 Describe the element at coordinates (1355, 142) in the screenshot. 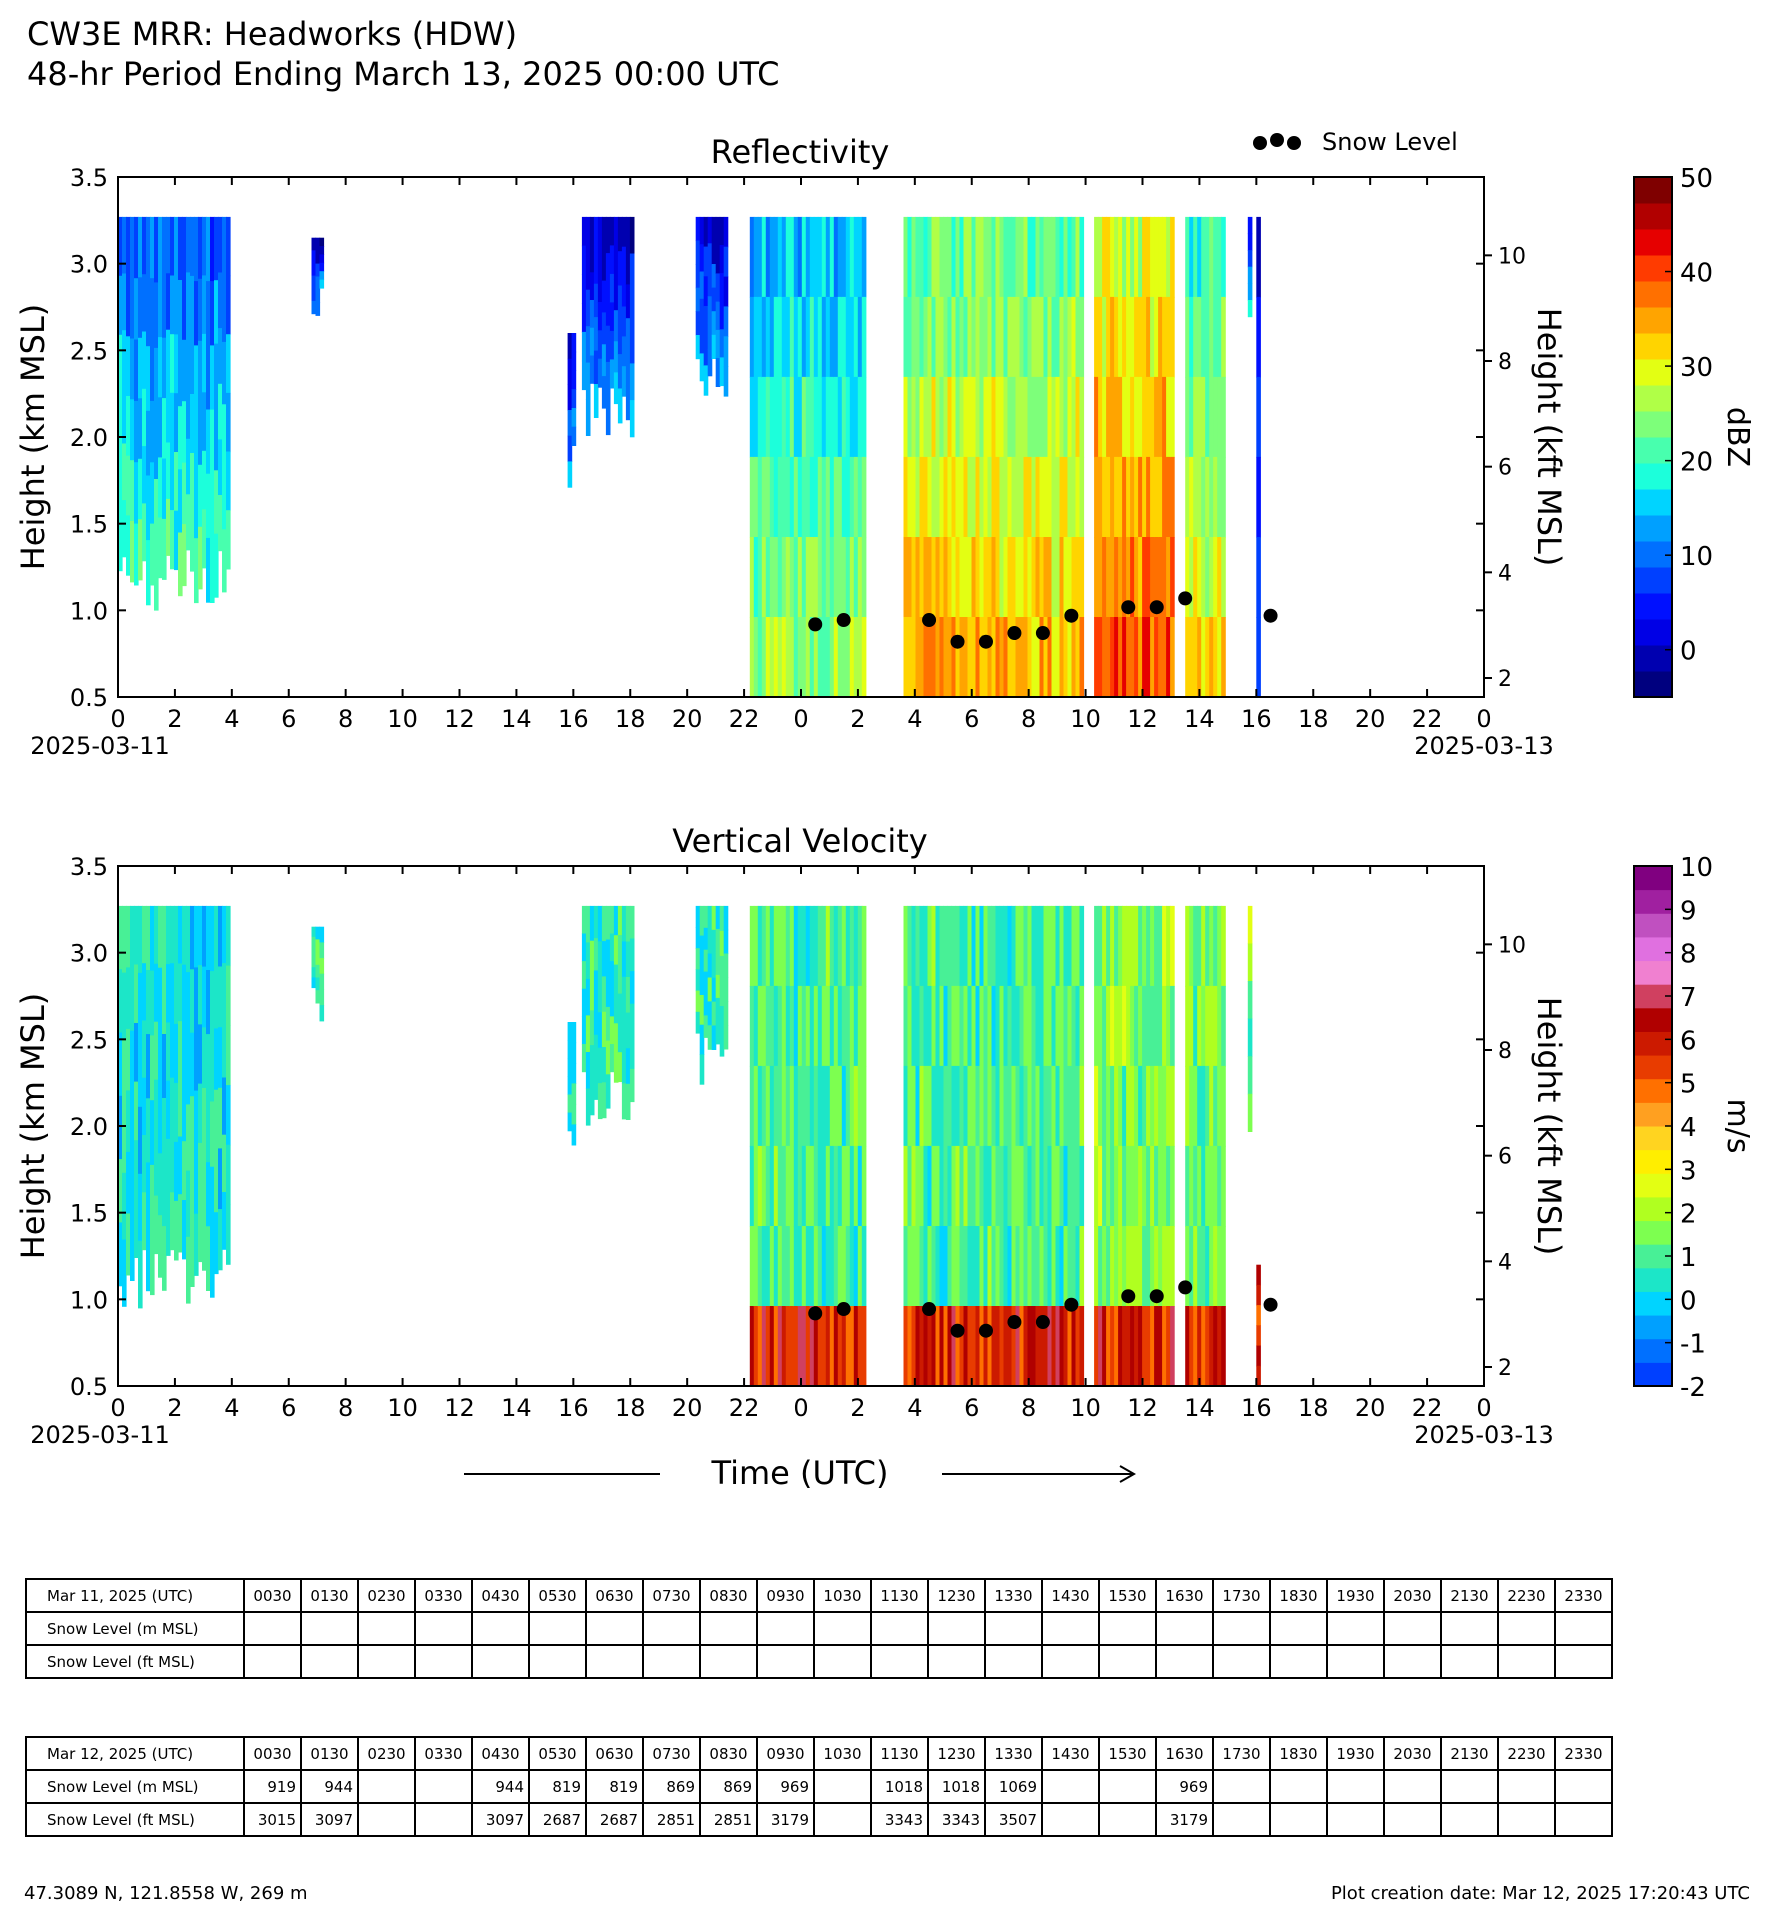

I see `snow-level-legend: Snow Level` at that location.